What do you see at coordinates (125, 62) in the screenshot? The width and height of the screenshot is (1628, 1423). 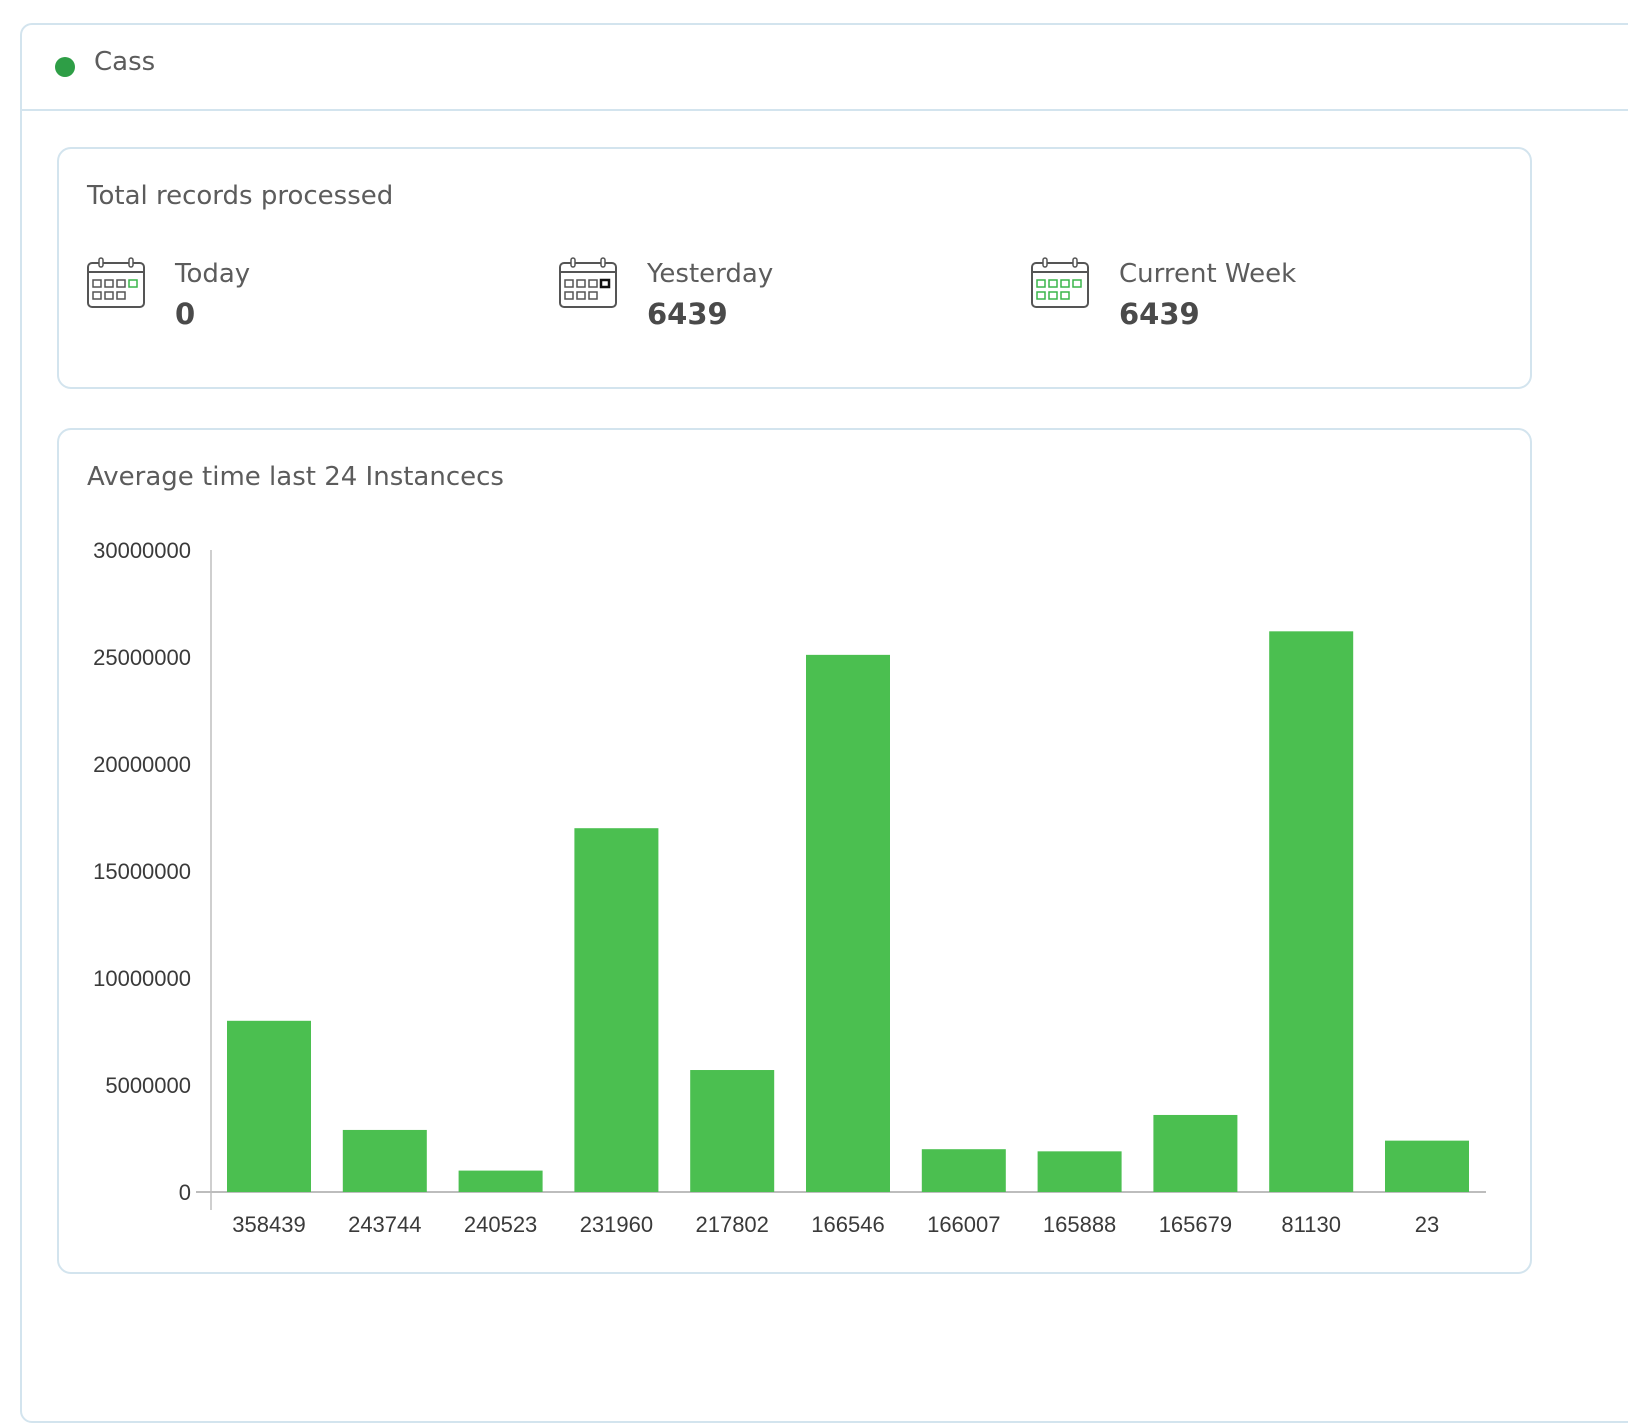 I see `panel-title: Cass` at bounding box center [125, 62].